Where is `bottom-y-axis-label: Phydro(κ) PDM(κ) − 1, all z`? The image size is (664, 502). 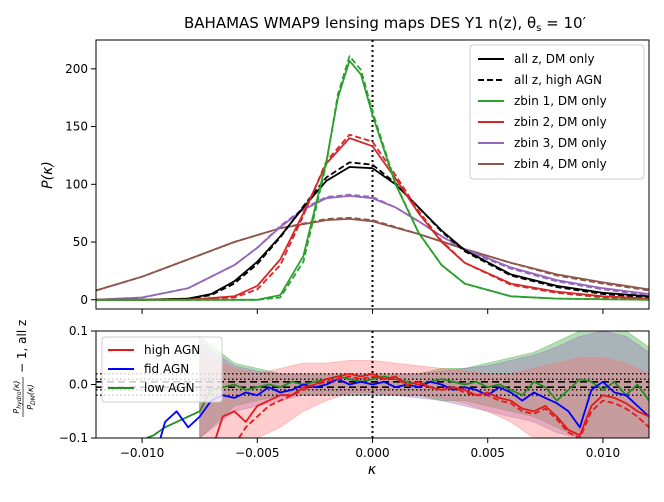 bottom-y-axis-label: Phydro(κ) PDM(κ) − 1, all z is located at coordinates (24, 368).